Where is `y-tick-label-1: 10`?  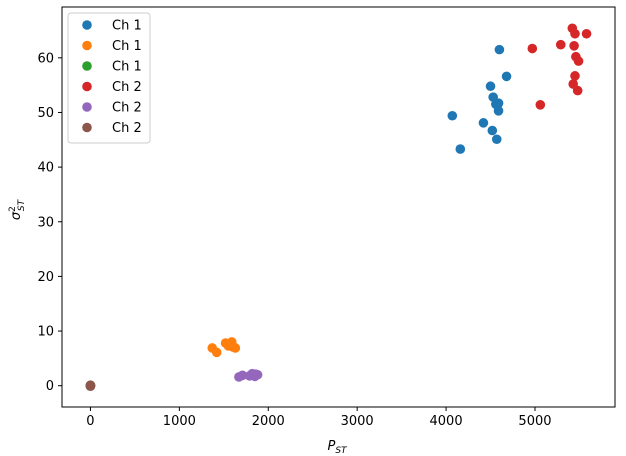
y-tick-label-1: 10 is located at coordinates (45, 332).